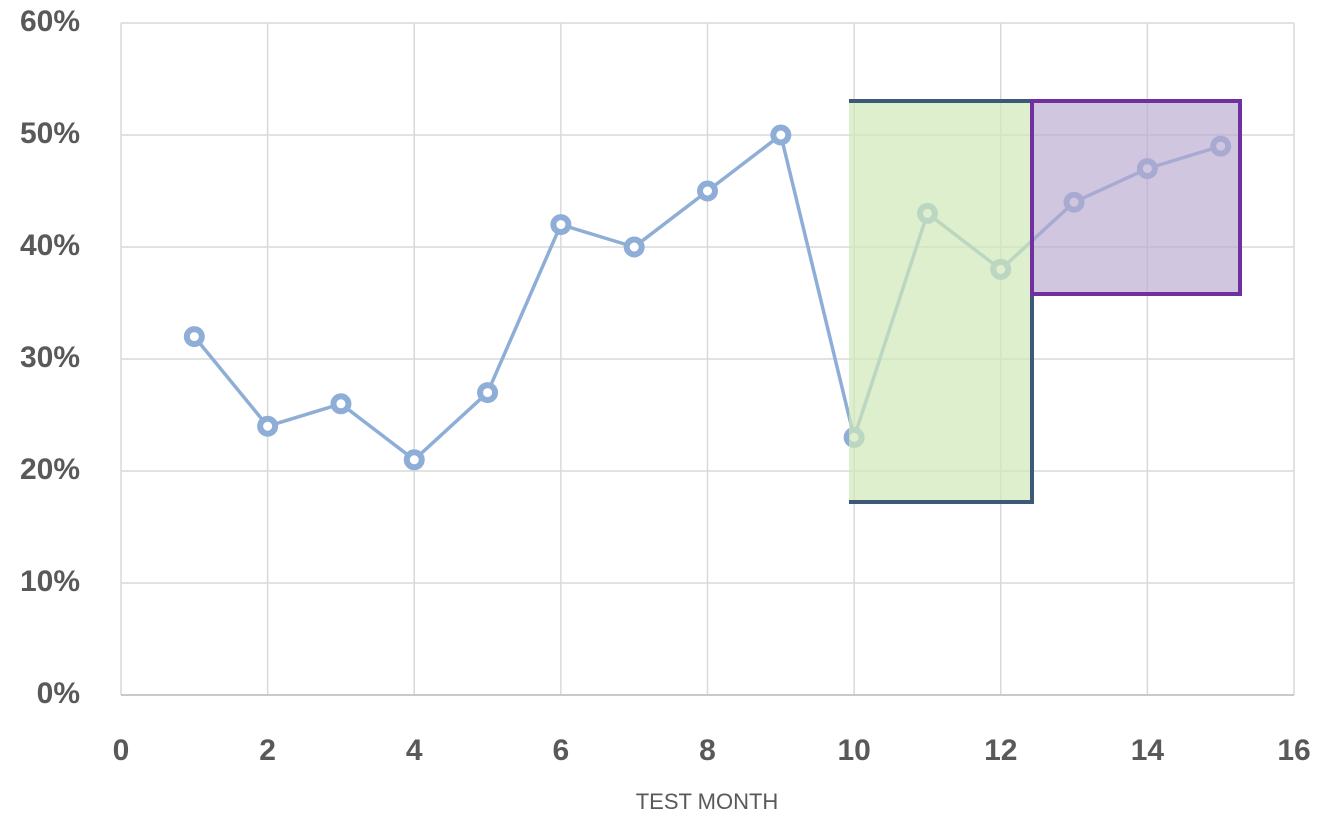 This screenshot has height=816, width=1318. I want to click on highlight-border, so click(941, 301).